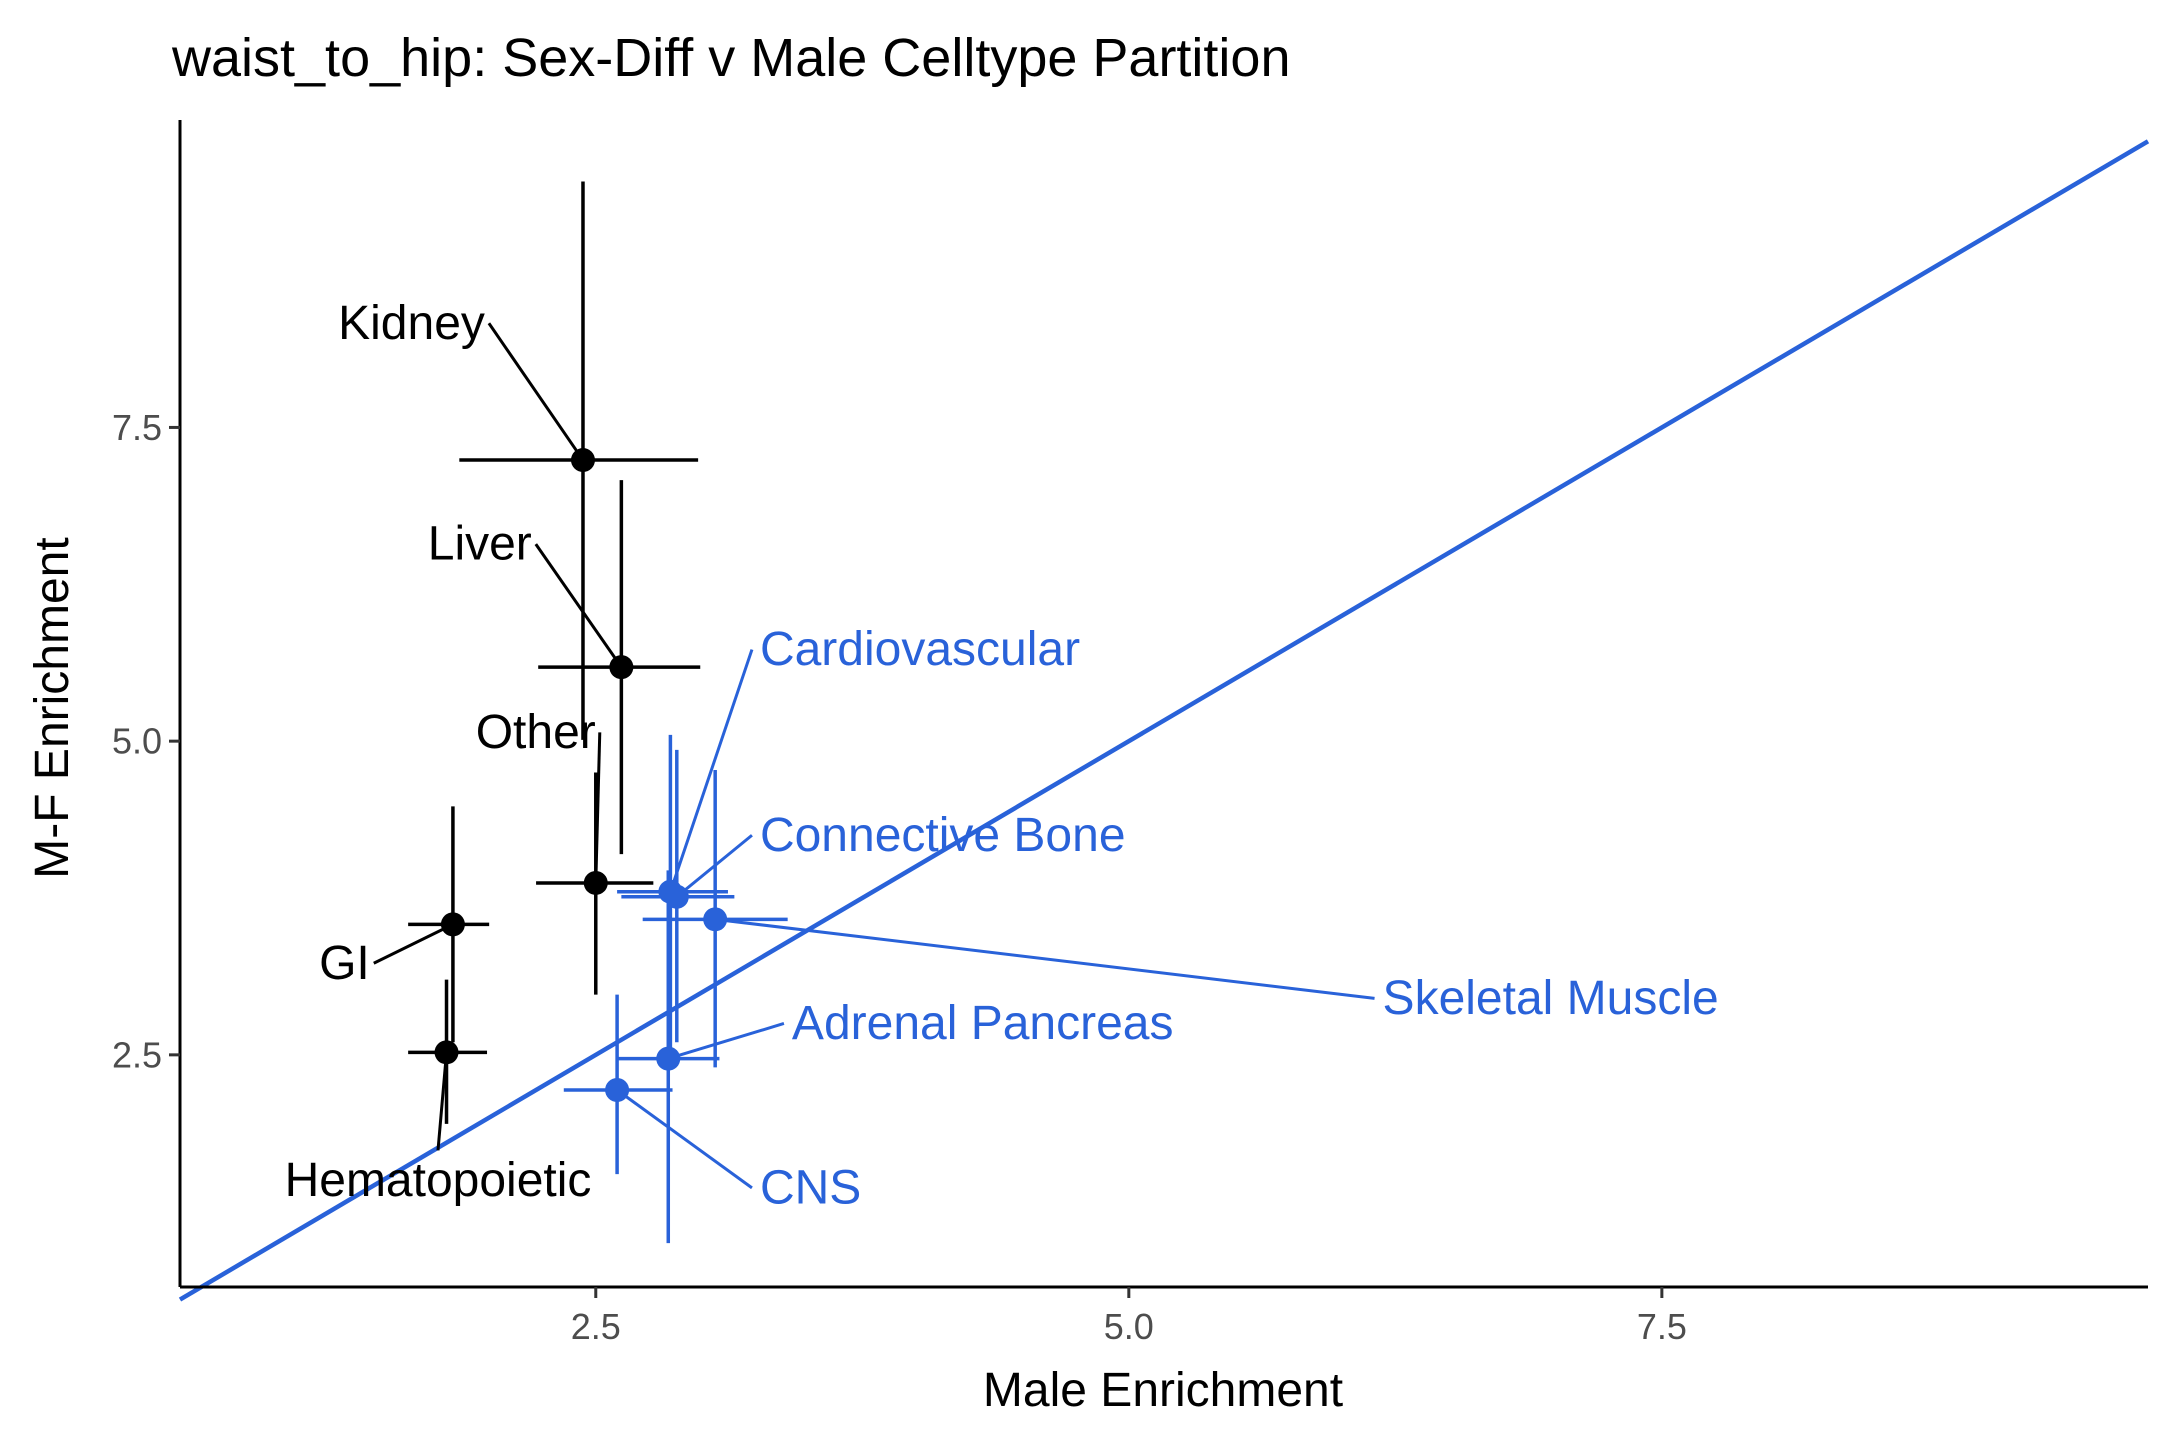 Image resolution: width=2160 pixels, height=1440 pixels. What do you see at coordinates (1551, 998) in the screenshot?
I see `label-skeletal-muscle: Skeletal Muscle` at bounding box center [1551, 998].